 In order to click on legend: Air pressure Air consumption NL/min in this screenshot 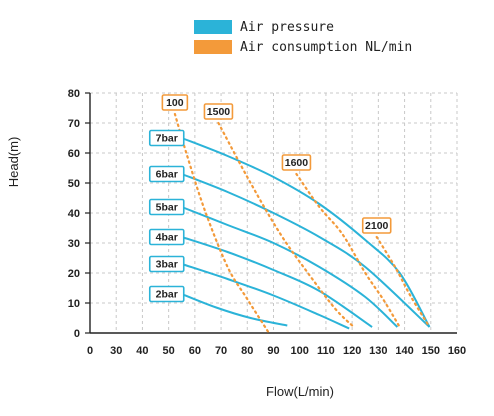, I will do `click(303, 37)`.